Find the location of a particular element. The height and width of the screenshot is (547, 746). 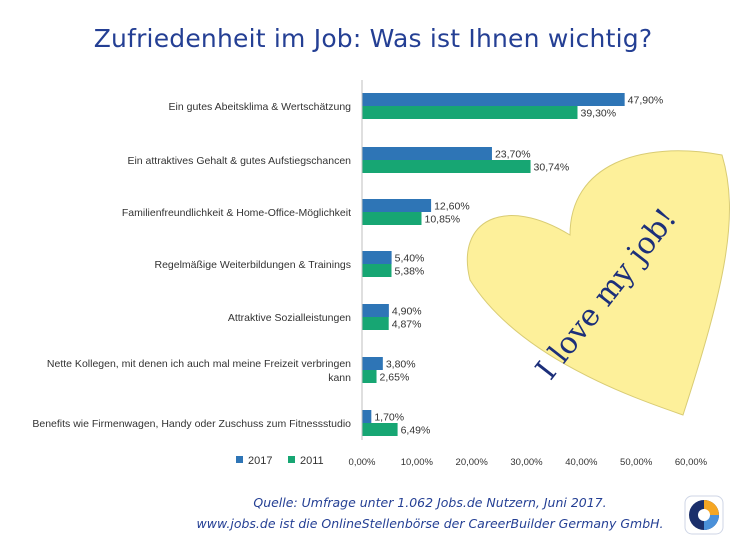

data-label: 39,30% is located at coordinates (598, 114).